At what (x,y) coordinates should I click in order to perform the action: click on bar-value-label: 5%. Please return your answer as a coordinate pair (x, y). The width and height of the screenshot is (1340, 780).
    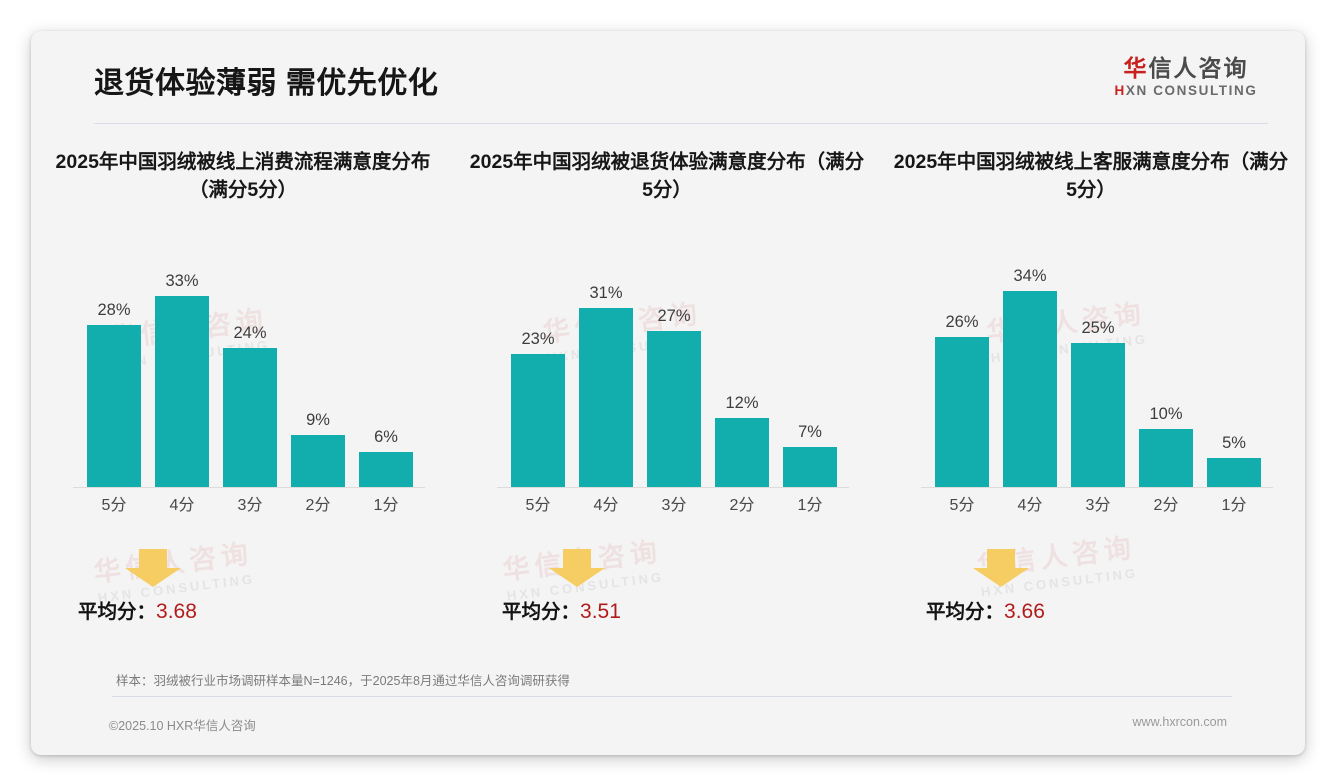
    Looking at the image, I should click on (1234, 443).